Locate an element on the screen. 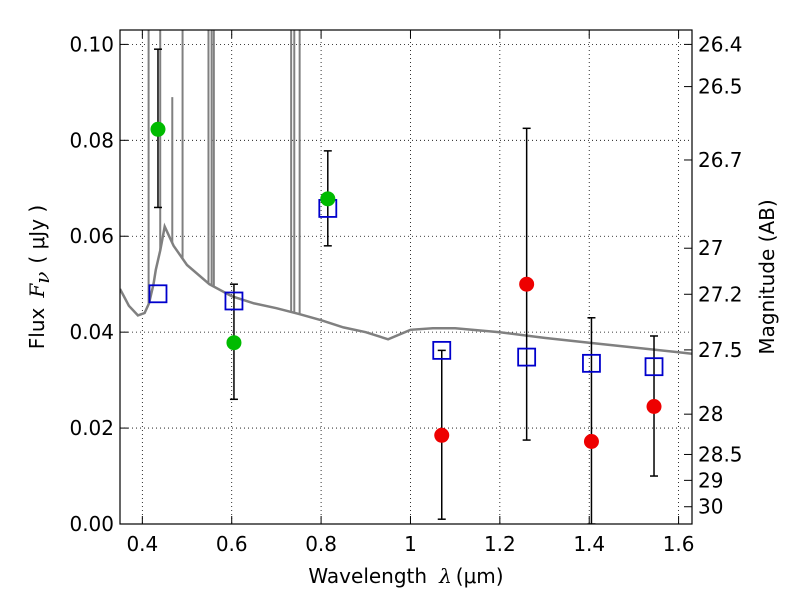 This screenshot has height=600, width=800. right-tick-label: 29 is located at coordinates (710, 480).